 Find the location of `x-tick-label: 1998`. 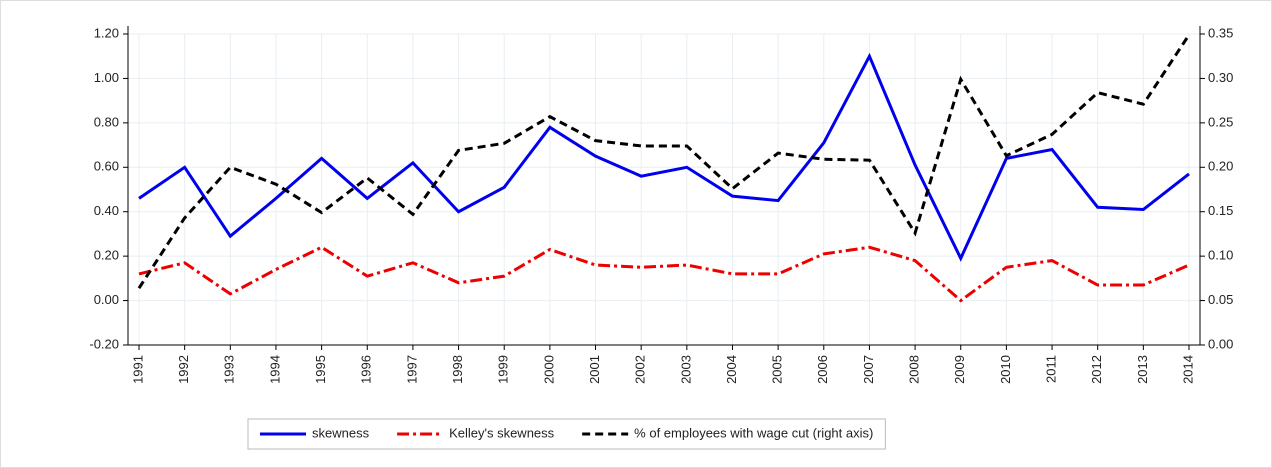

x-tick-label: 1998 is located at coordinates (457, 369).